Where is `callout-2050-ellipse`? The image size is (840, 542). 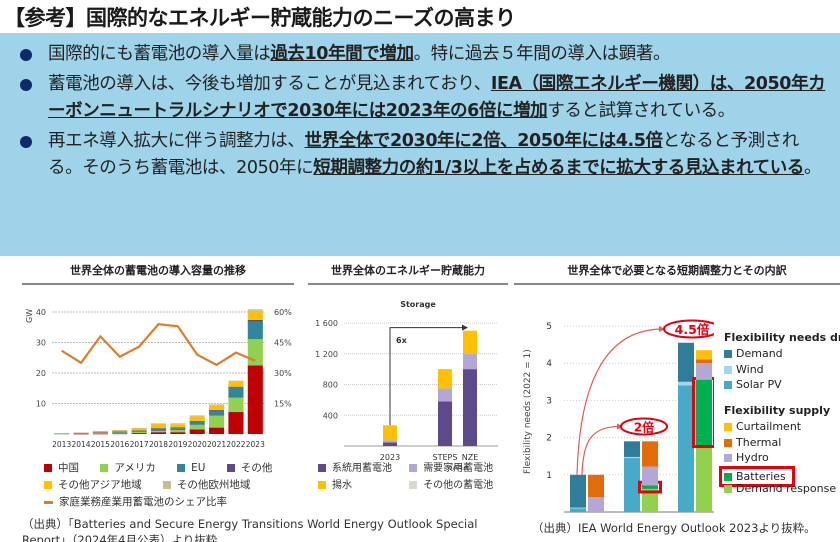 callout-2050-ellipse is located at coordinates (688, 329).